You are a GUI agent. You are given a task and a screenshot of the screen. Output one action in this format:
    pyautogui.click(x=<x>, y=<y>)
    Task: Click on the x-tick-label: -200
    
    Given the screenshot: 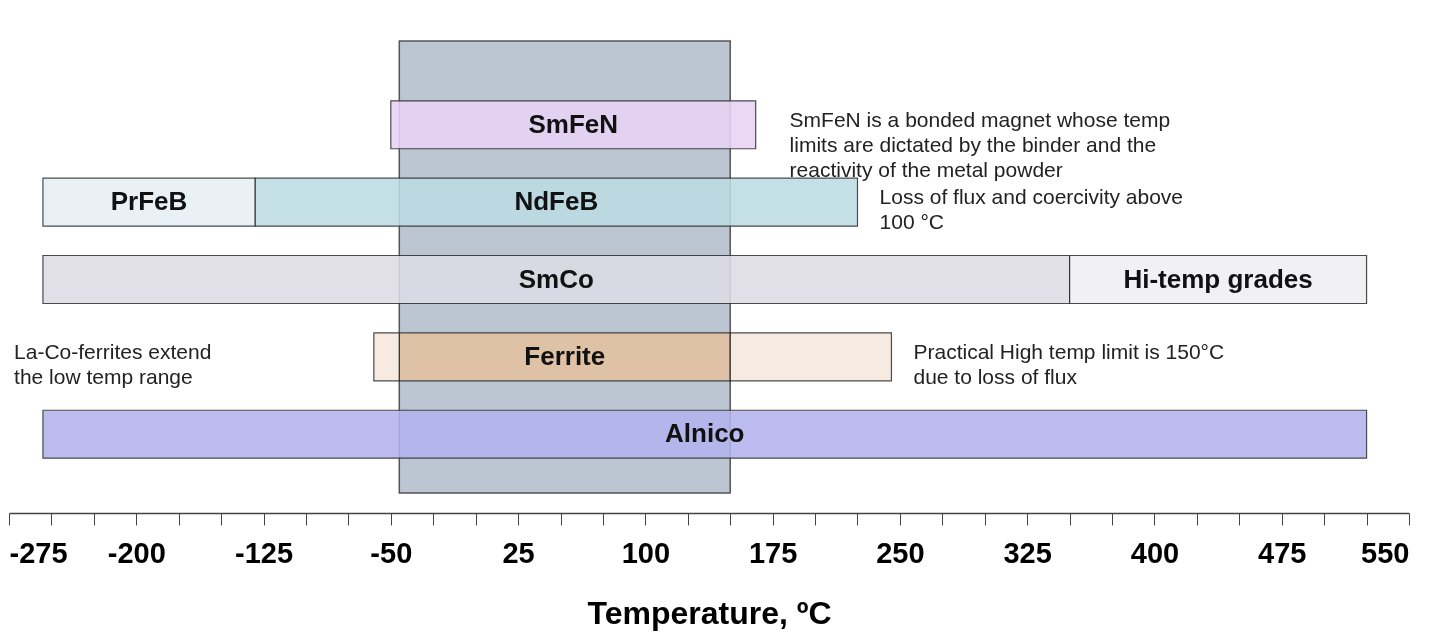 What is the action you would take?
    pyautogui.click(x=136, y=552)
    